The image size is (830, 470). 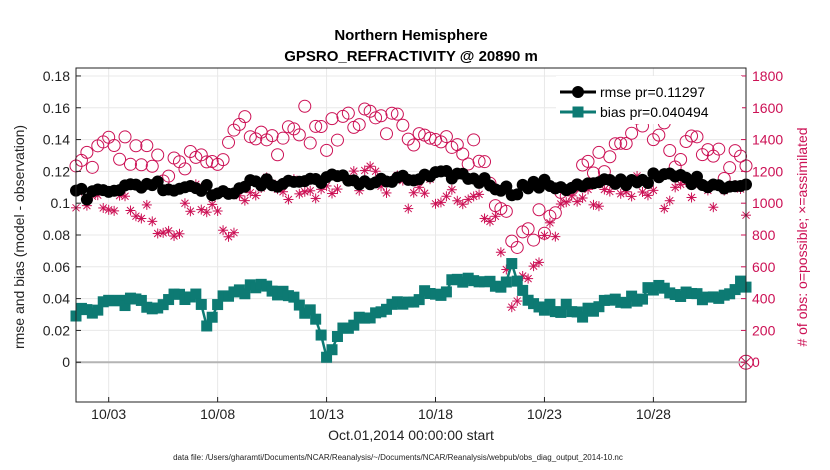 I want to click on y-right-tick-label: 1600, so click(x=767, y=108).